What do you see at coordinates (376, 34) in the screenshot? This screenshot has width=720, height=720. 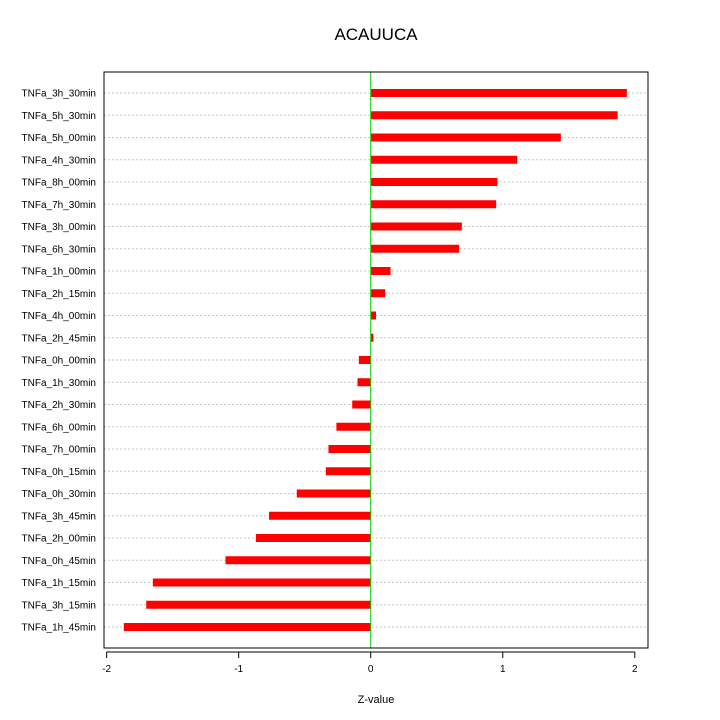 I see `chart-title: ACAUUCA` at bounding box center [376, 34].